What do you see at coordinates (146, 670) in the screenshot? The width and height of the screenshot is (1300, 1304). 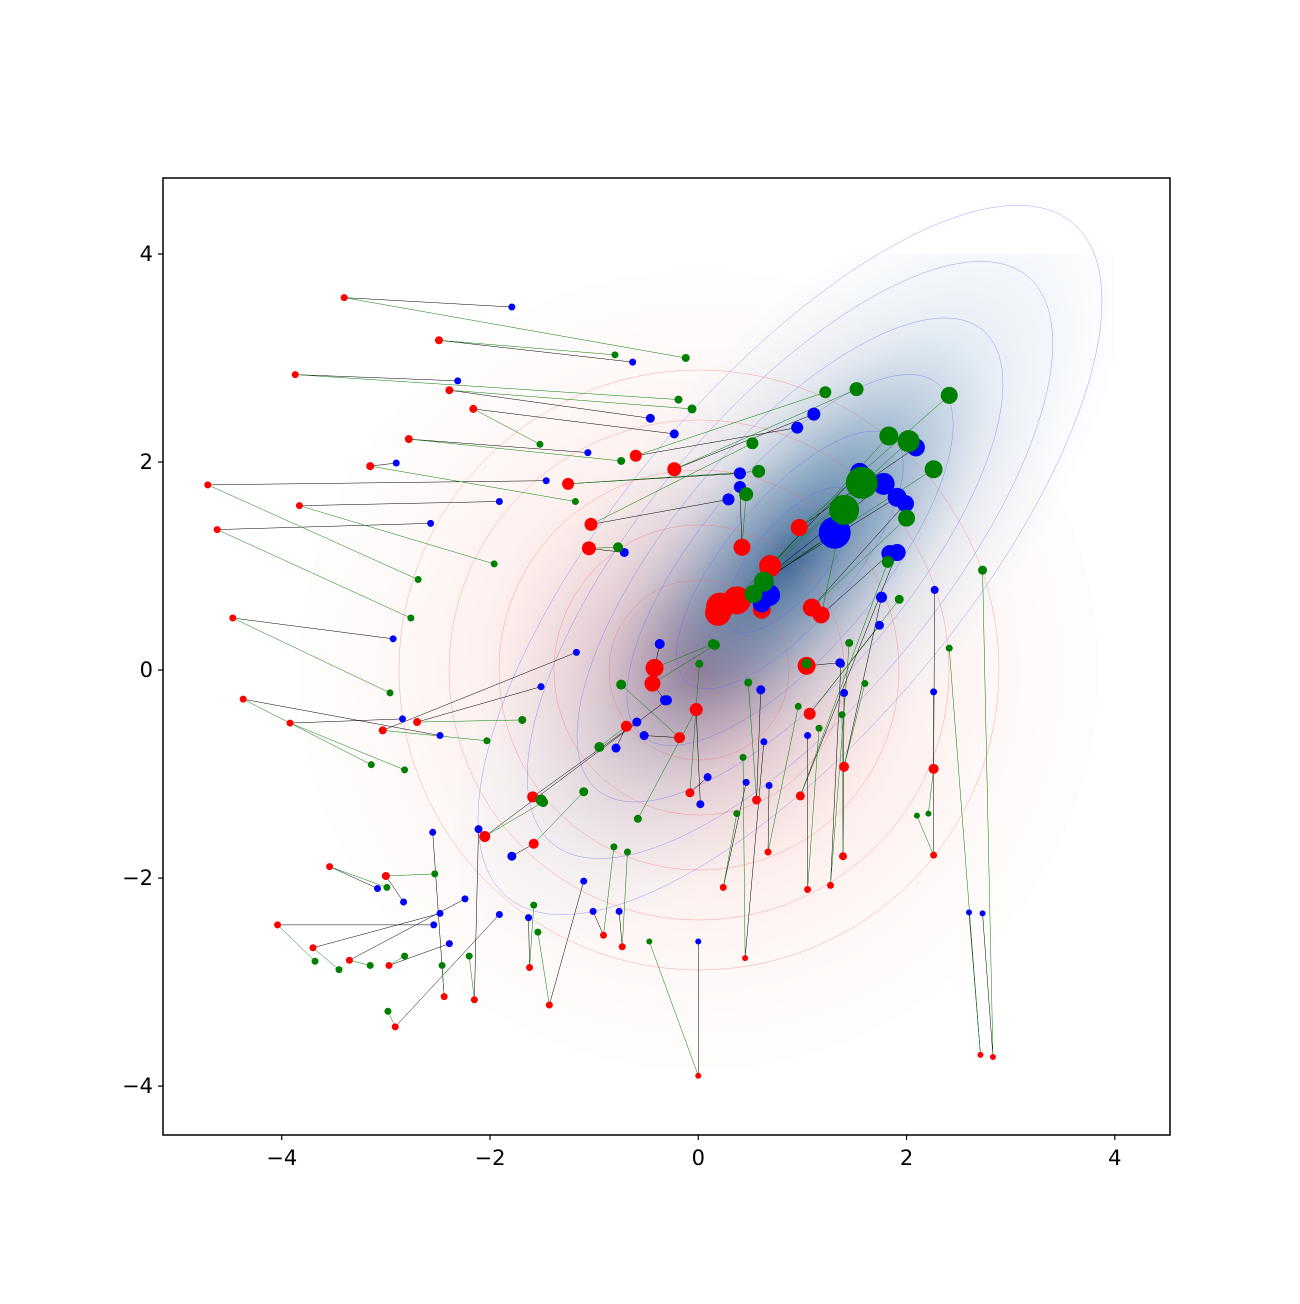 I see `y-tick-label: 0` at bounding box center [146, 670].